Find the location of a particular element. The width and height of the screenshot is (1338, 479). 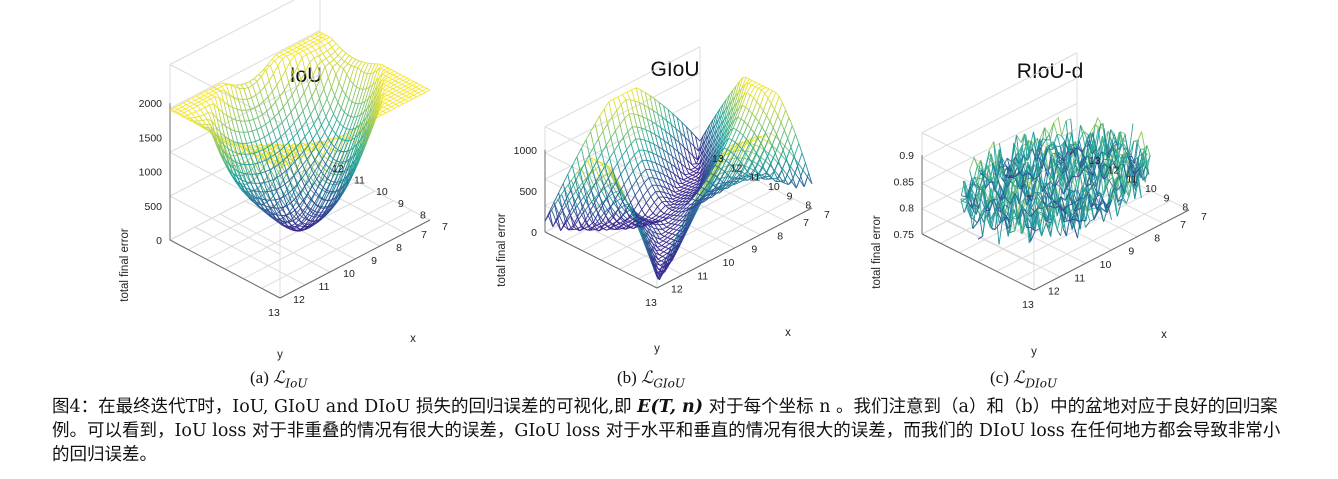

grid-line is located at coordinates (245, 157).